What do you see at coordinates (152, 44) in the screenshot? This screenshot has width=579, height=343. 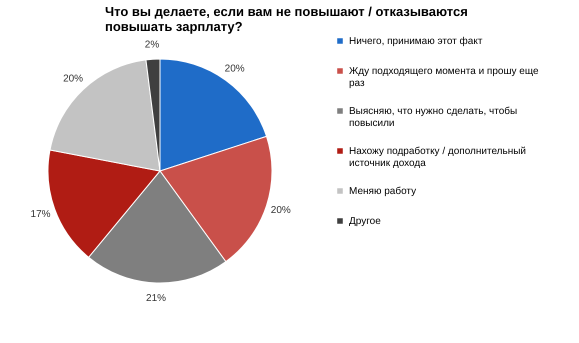 I see `data-label: 2%` at bounding box center [152, 44].